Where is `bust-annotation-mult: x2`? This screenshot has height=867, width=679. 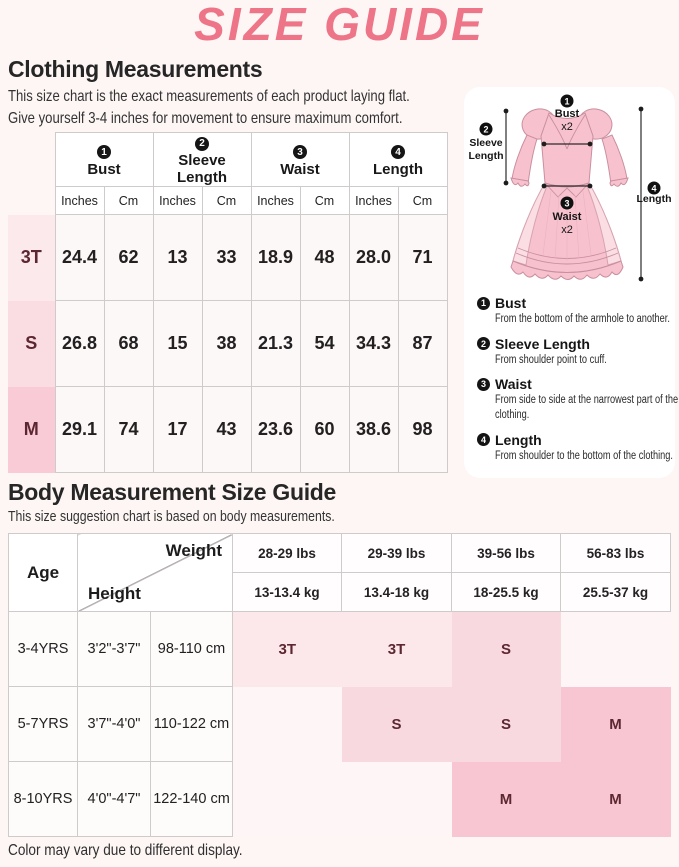
bust-annotation-mult: x2 is located at coordinates (567, 127).